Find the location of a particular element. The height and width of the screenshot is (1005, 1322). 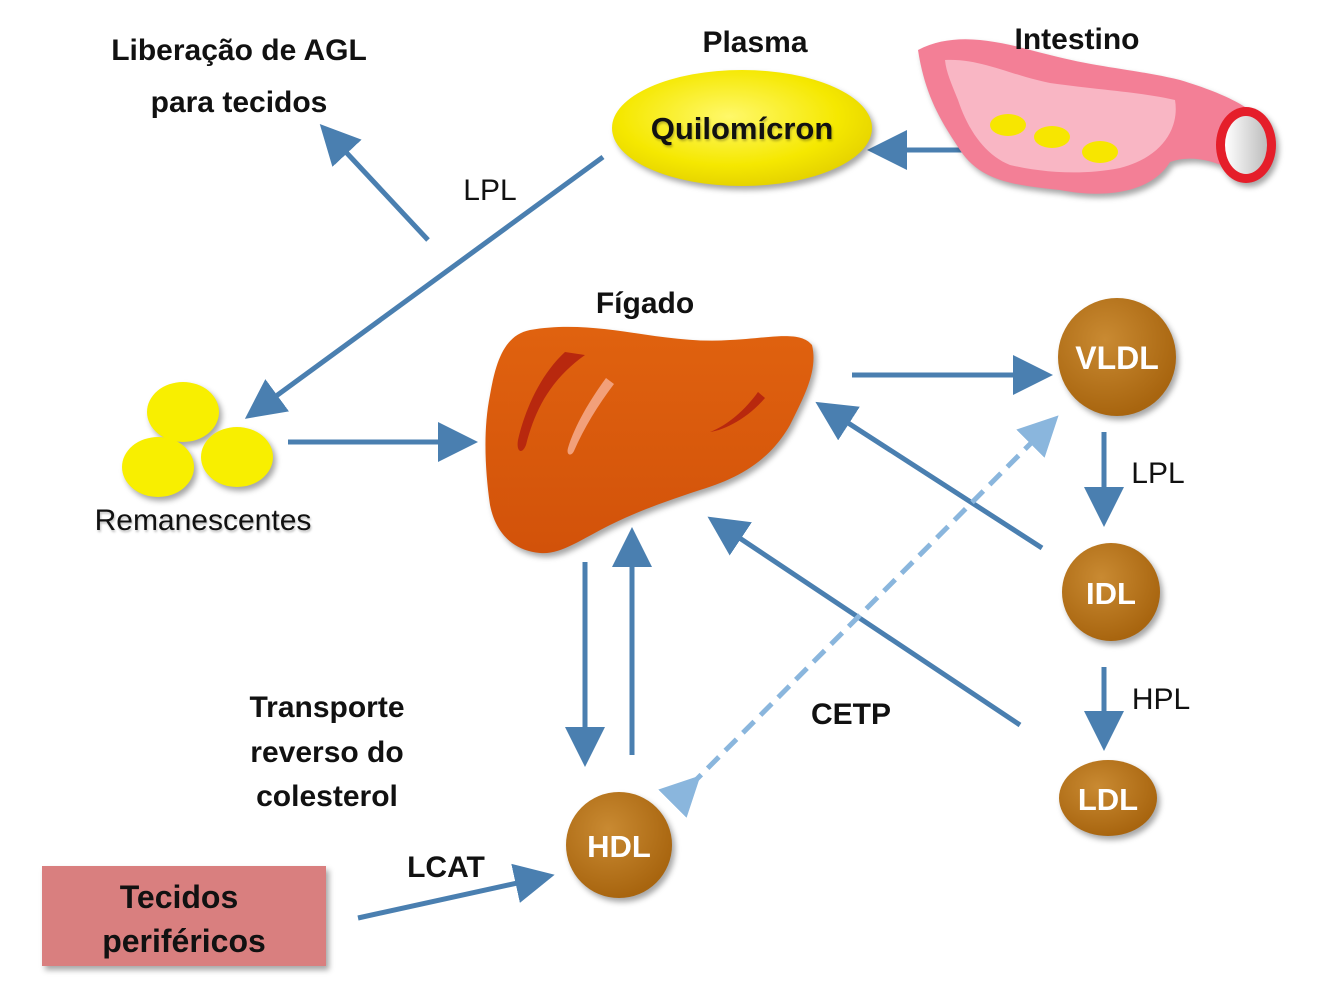

tecidos-box-rect is located at coordinates (184, 916).